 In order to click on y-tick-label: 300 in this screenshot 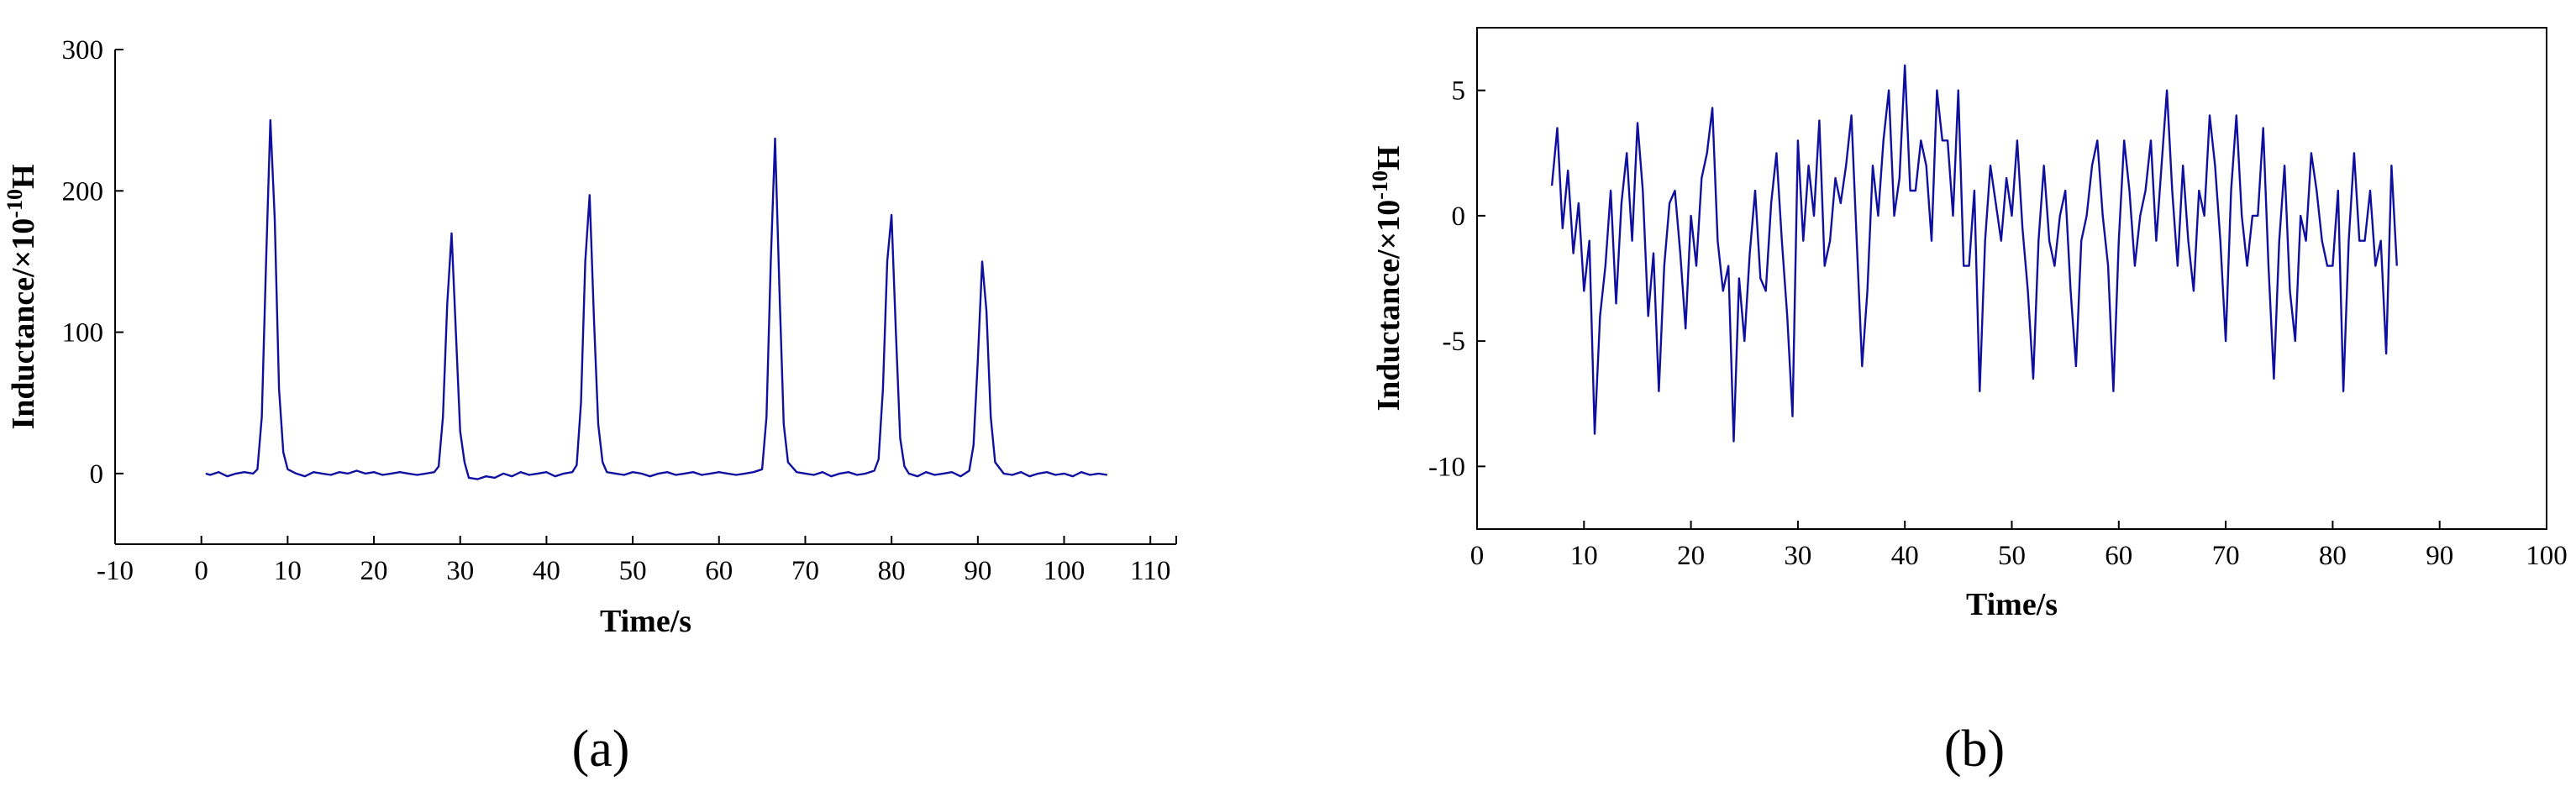, I will do `click(83, 50)`.